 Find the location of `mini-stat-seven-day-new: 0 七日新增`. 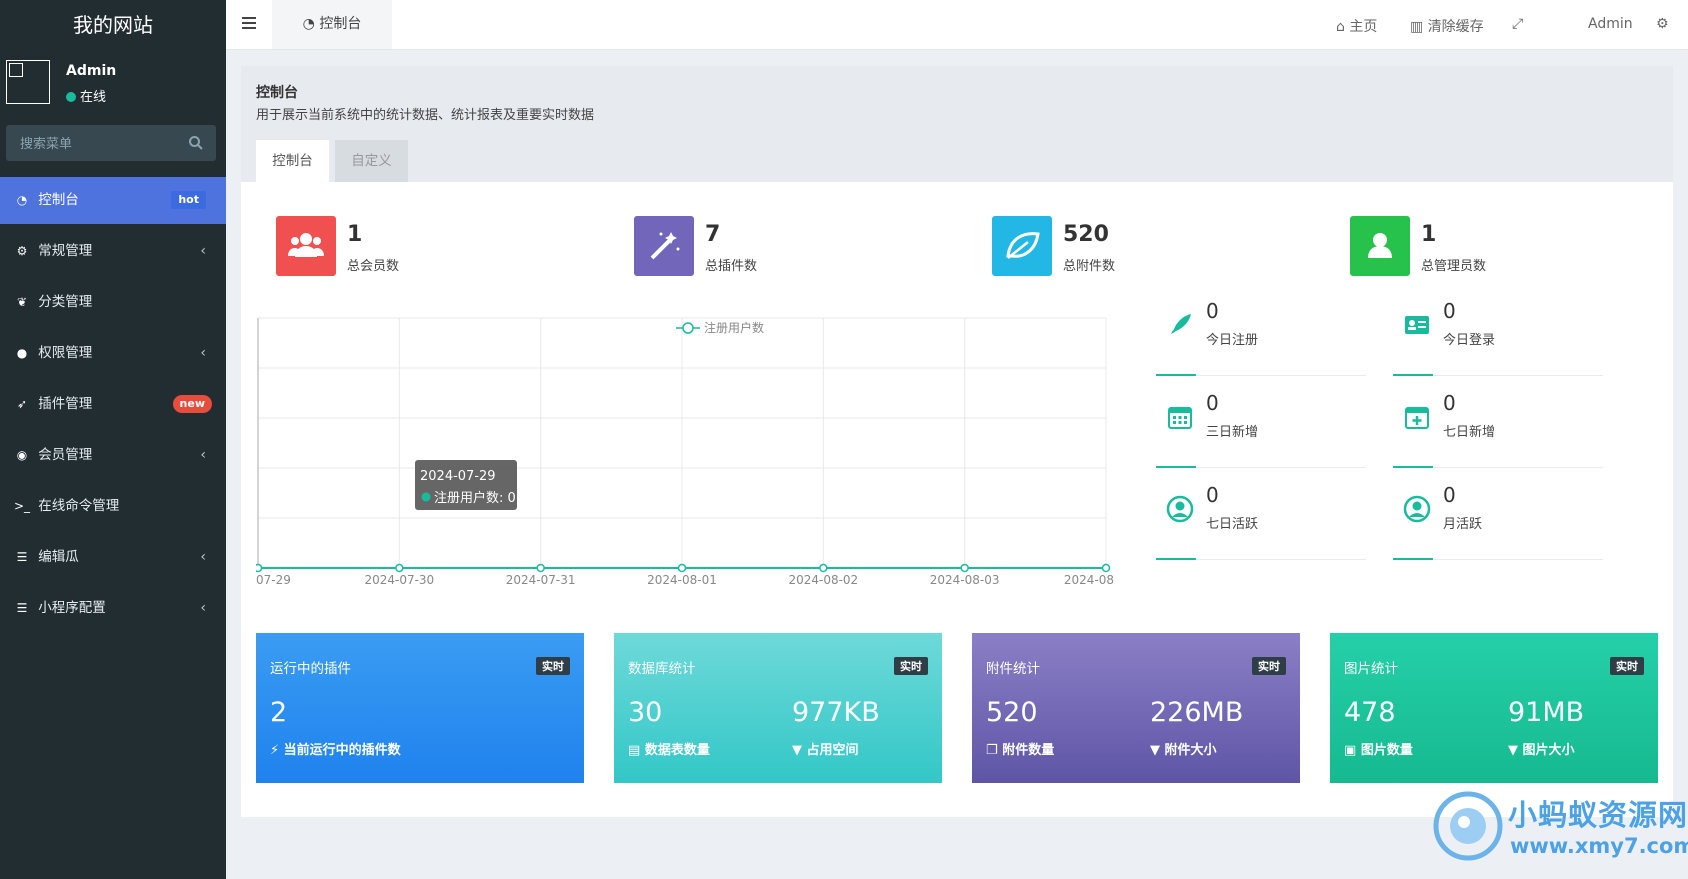

mini-stat-seven-day-new: 0 七日新增 is located at coordinates (1498, 429).